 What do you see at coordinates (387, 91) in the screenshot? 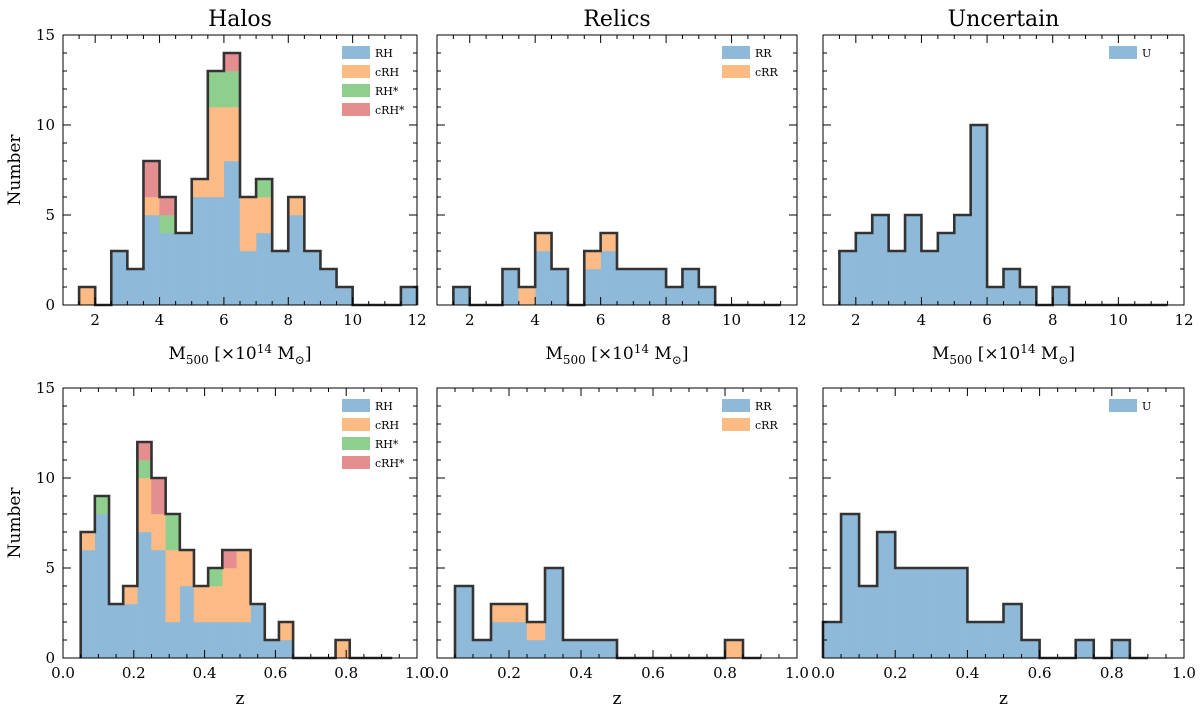
I see `legend-label-rhstar: RH*` at bounding box center [387, 91].